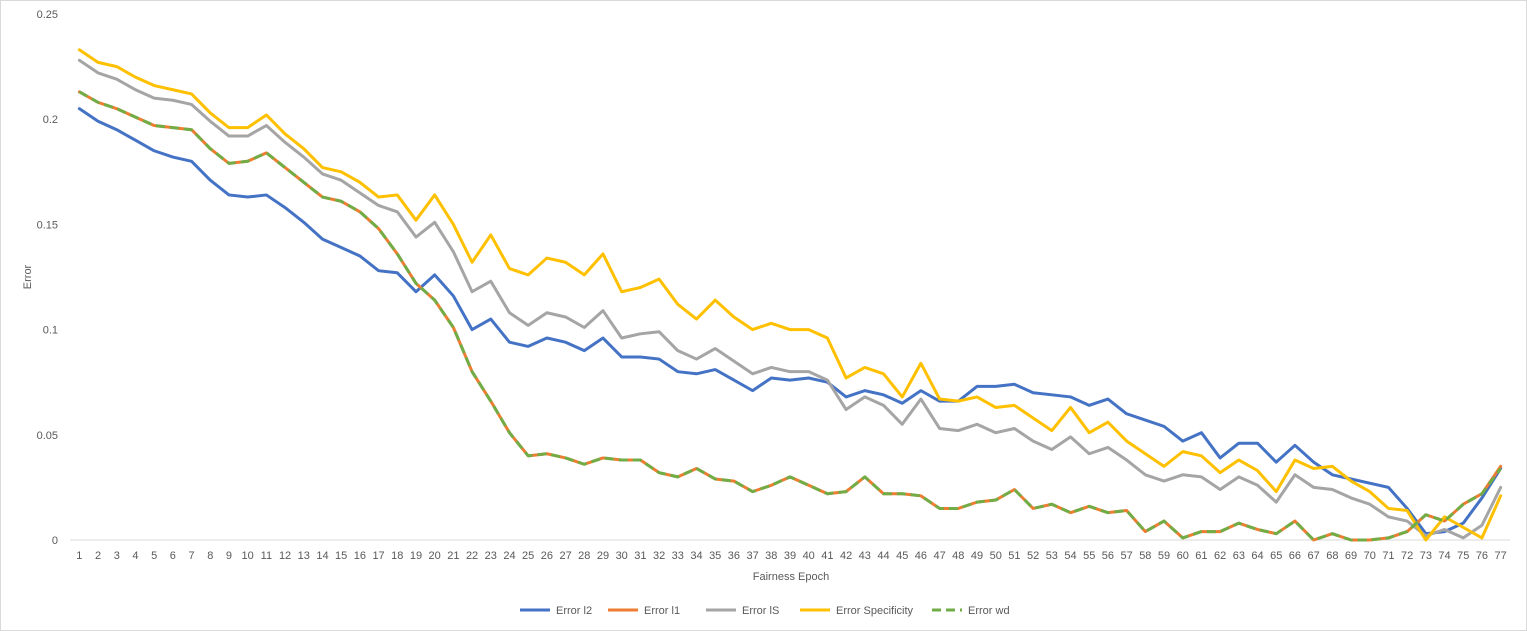  What do you see at coordinates (1276, 556) in the screenshot?
I see `x-tick-label: 65` at bounding box center [1276, 556].